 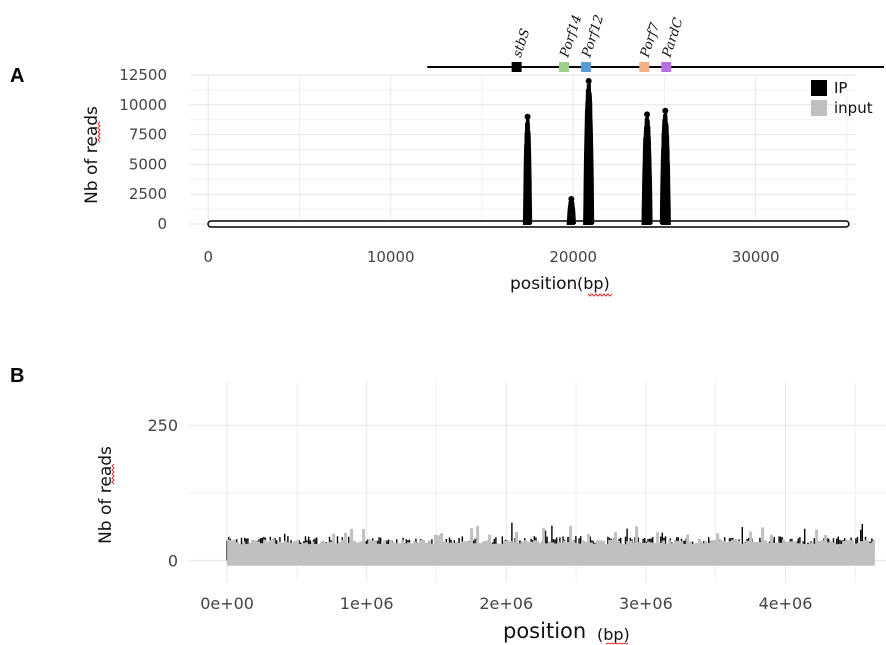 I want to click on panel-a-x-tick-label: 20000, so click(x=573, y=257).